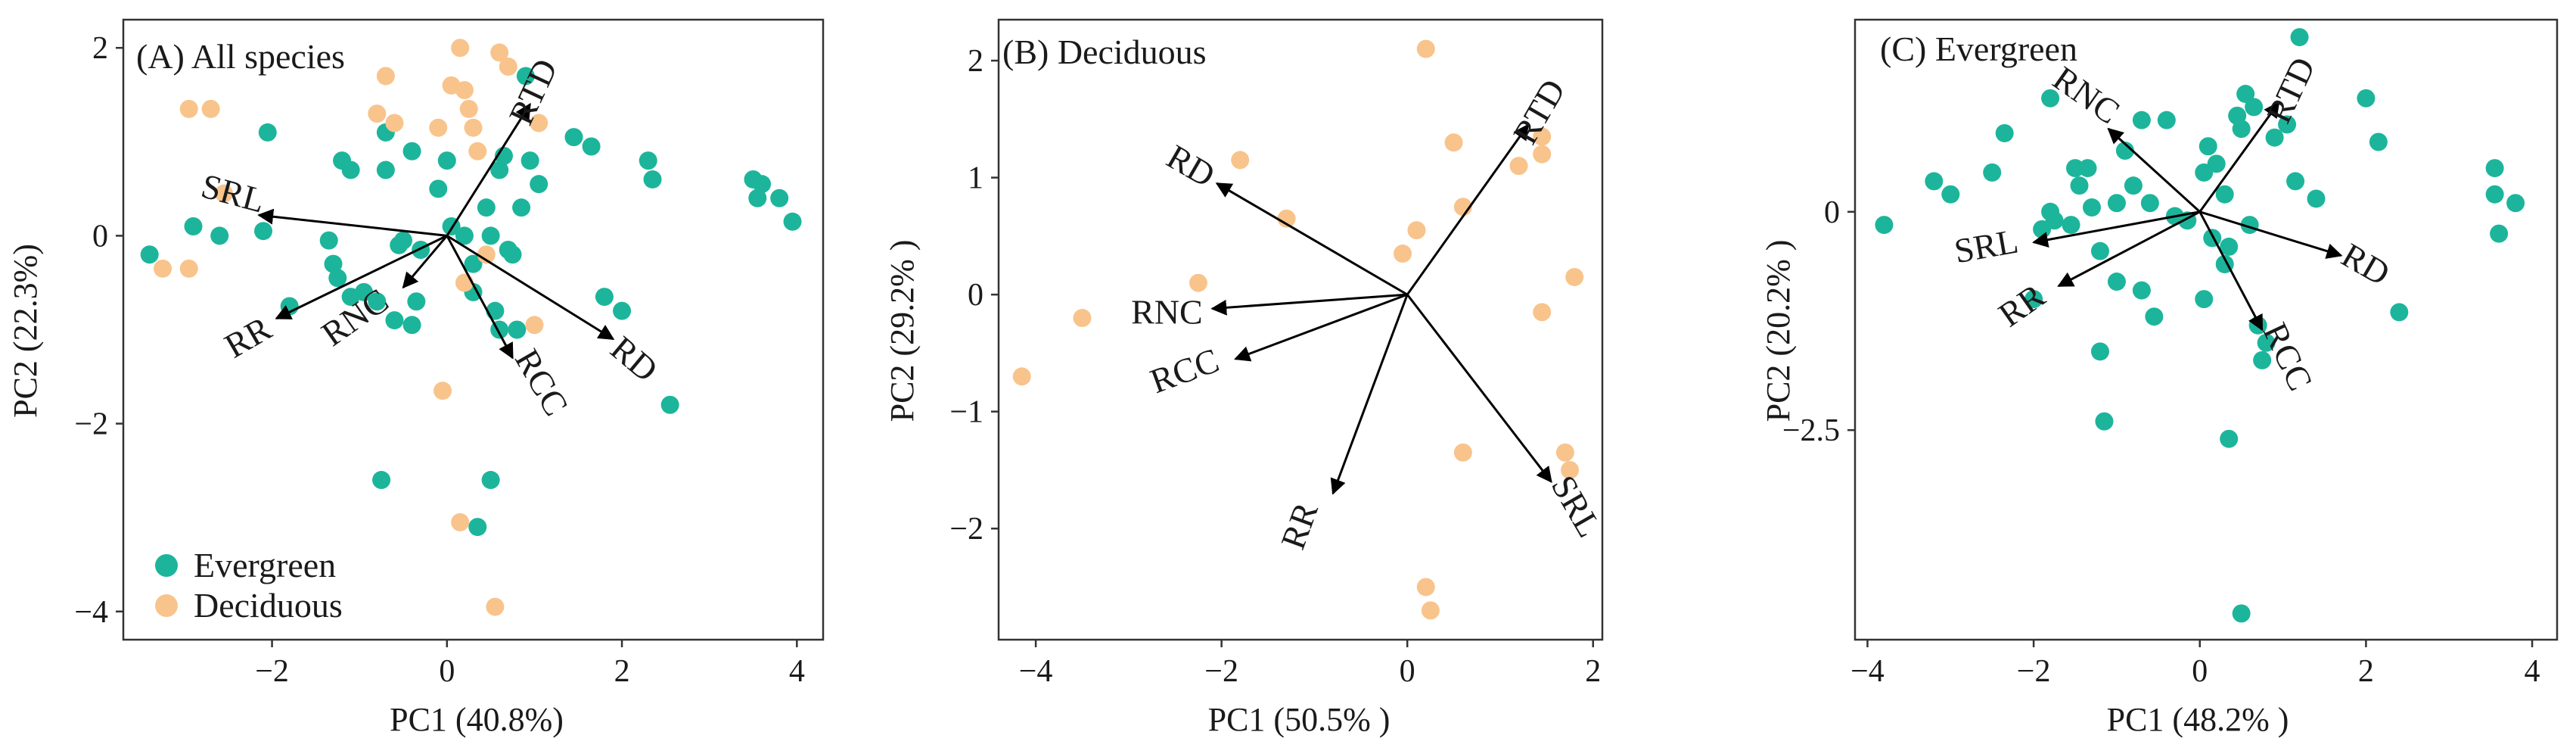 The width and height of the screenshot is (2576, 754). Describe the element at coordinates (268, 605) in the screenshot. I see `legend-label-deciduous: Deciduous` at that location.